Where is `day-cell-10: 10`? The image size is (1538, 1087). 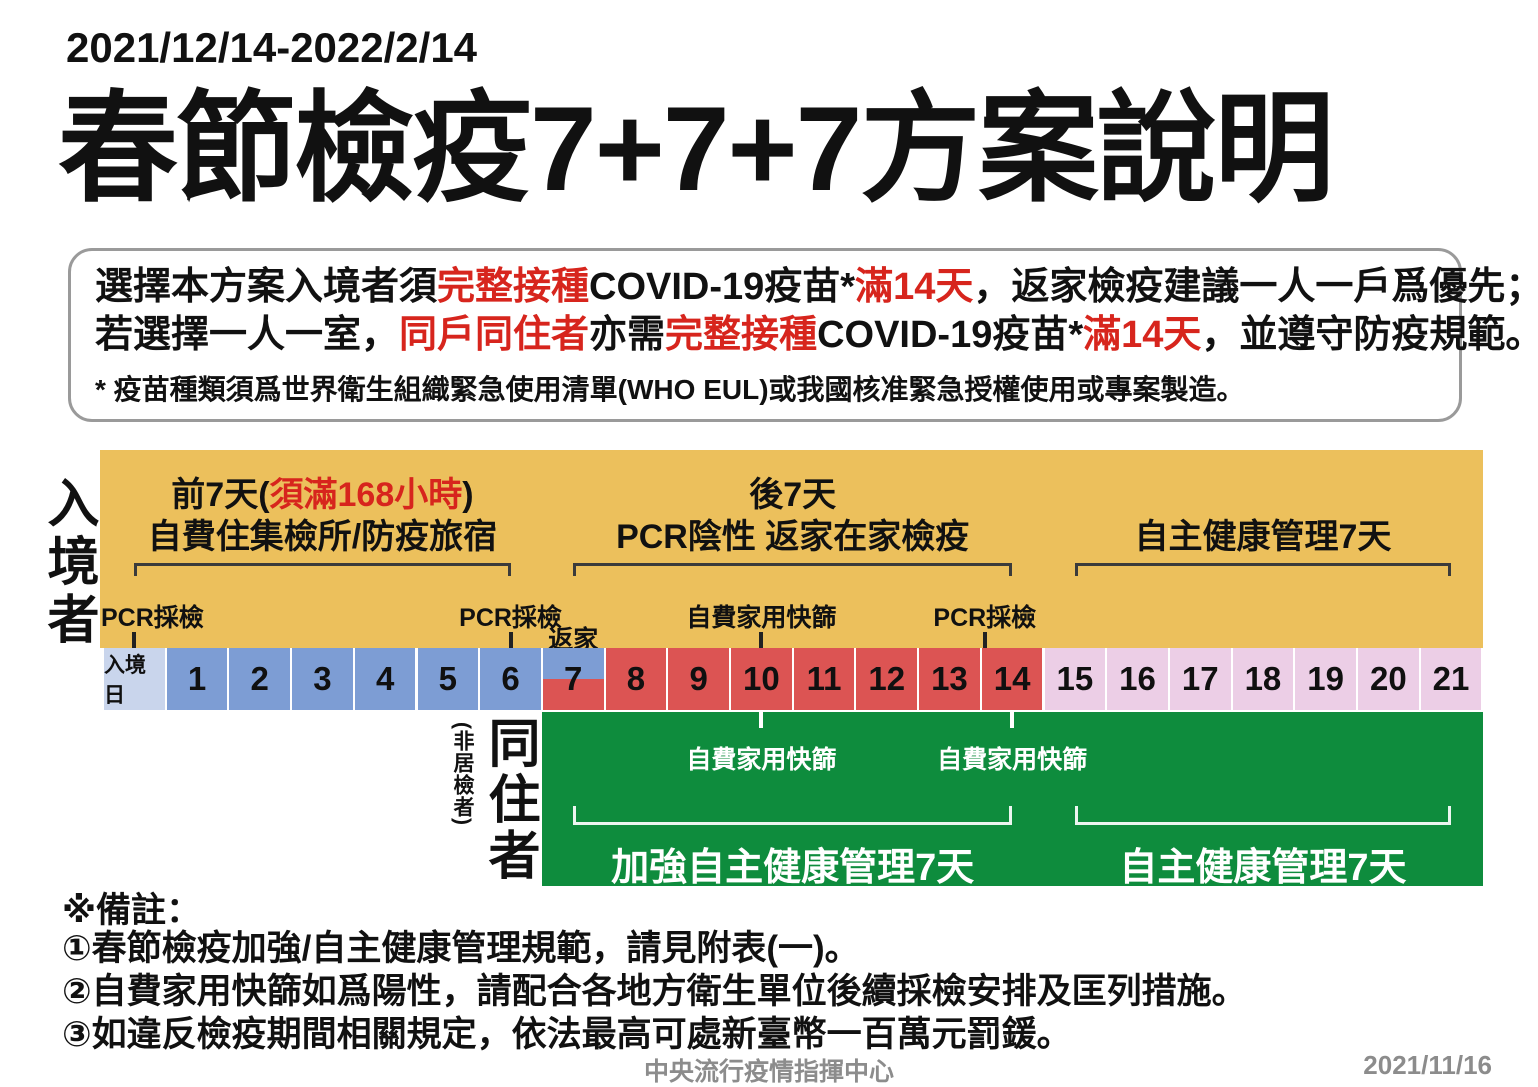
day-cell-10: 10 is located at coordinates (761, 679).